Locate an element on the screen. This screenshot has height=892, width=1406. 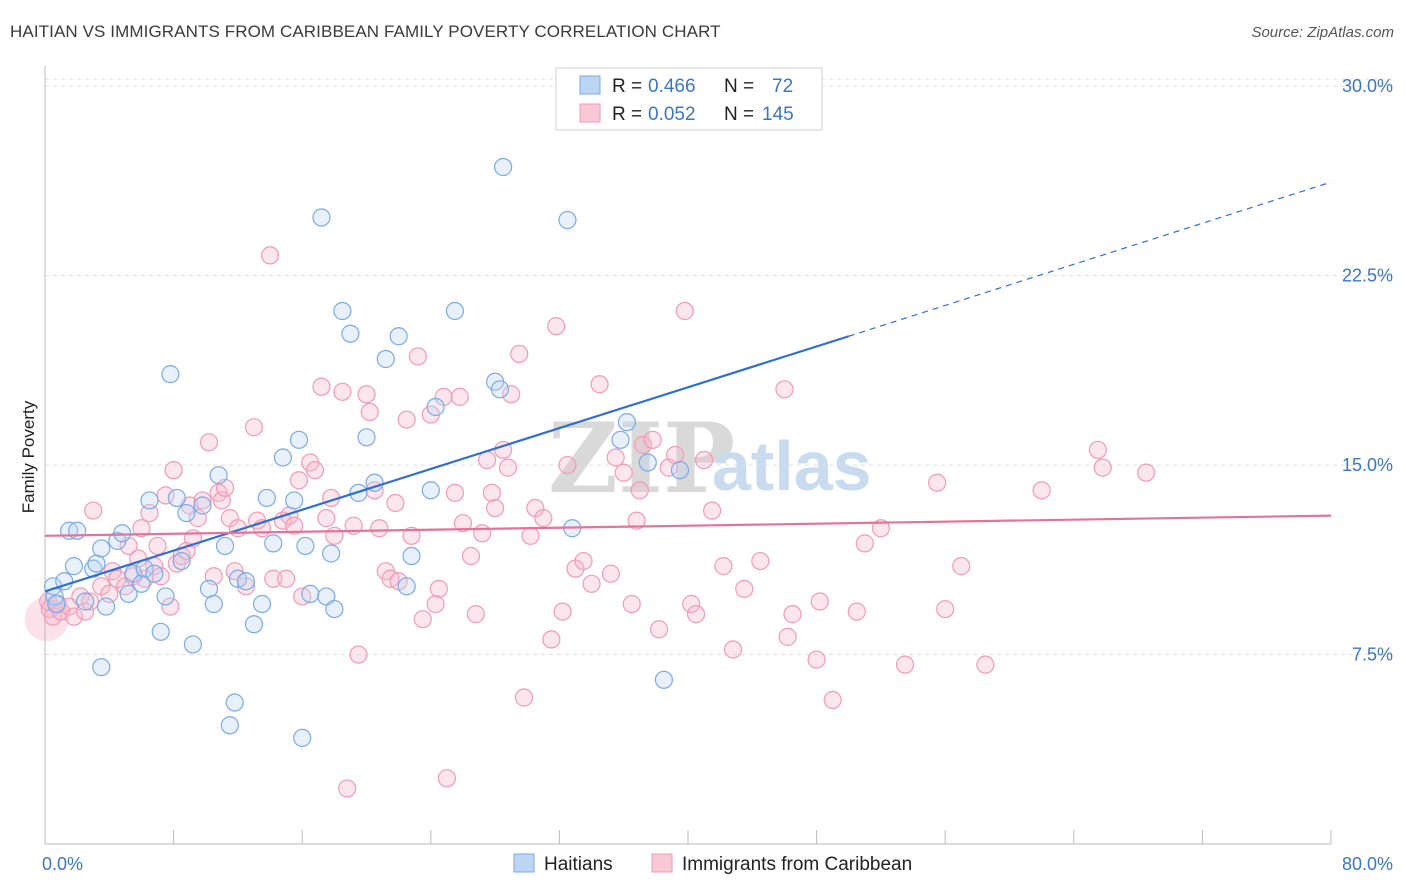
legend-r-label-2: R = is located at coordinates (627, 114).